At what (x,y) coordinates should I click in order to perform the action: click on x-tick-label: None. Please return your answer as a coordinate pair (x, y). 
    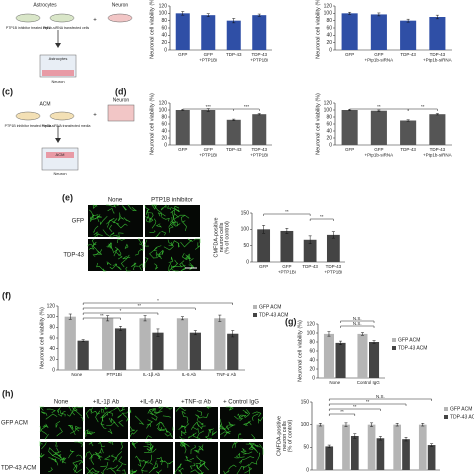
    Looking at the image, I should click on (334, 382).